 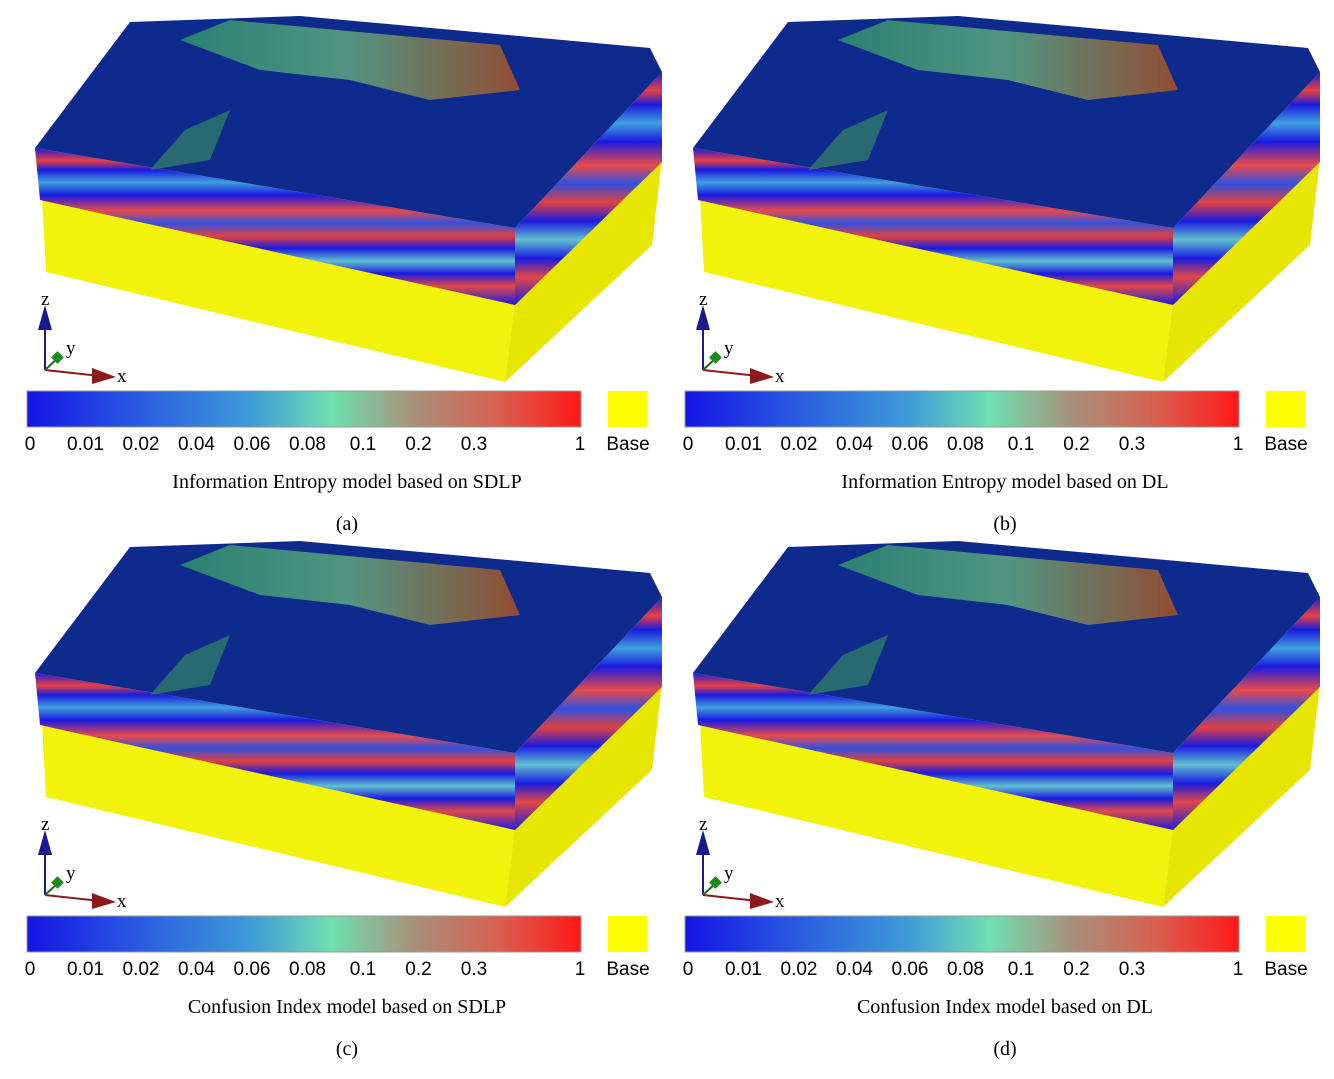 I want to click on caption: Information Entropy model based on DL, so click(x=1004, y=482).